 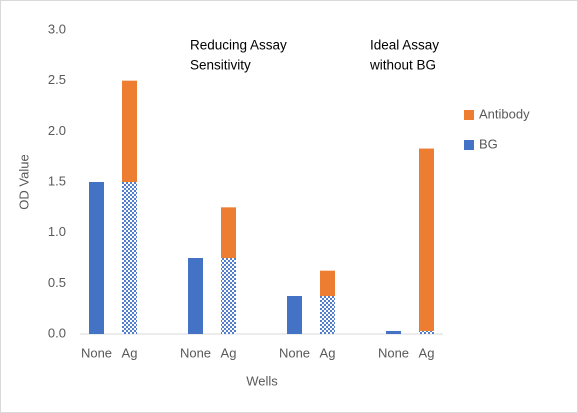 I want to click on y-tick-label: 2.0, so click(x=57, y=130).